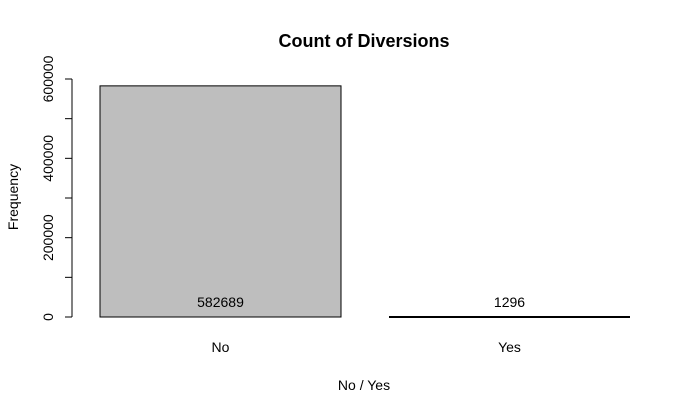  What do you see at coordinates (364, 385) in the screenshot?
I see `x-axis-title: No / Yes` at bounding box center [364, 385].